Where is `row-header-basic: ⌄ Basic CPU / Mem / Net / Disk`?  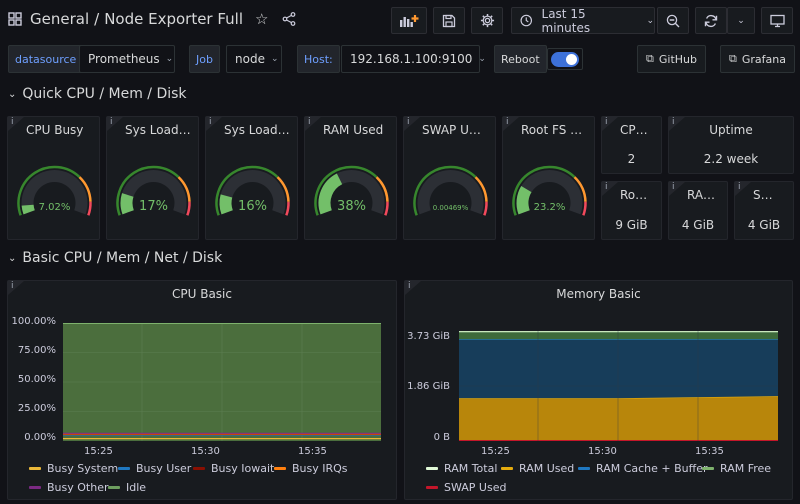
row-header-basic: ⌄ Basic CPU / Mem / Net / Disk is located at coordinates (115, 258).